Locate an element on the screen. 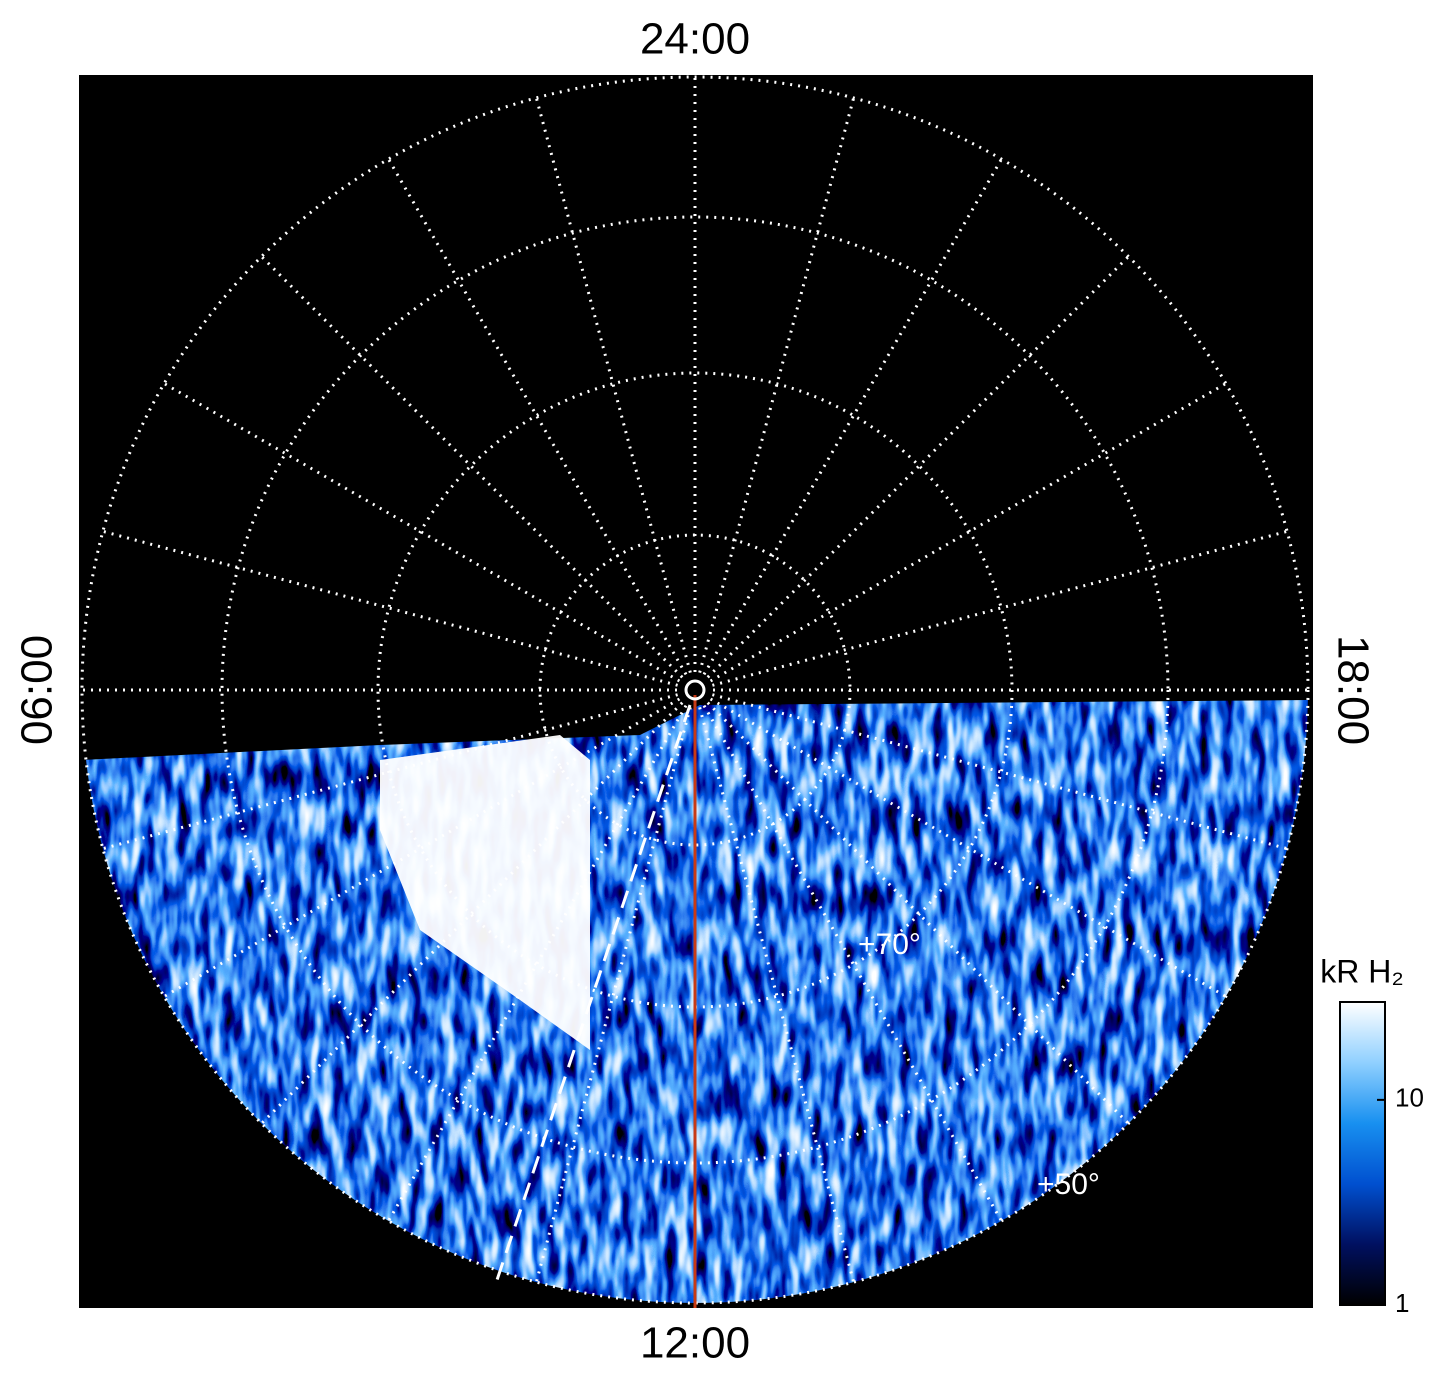 This screenshot has width=1447, height=1389. colorbar is located at coordinates (1362, 1153).